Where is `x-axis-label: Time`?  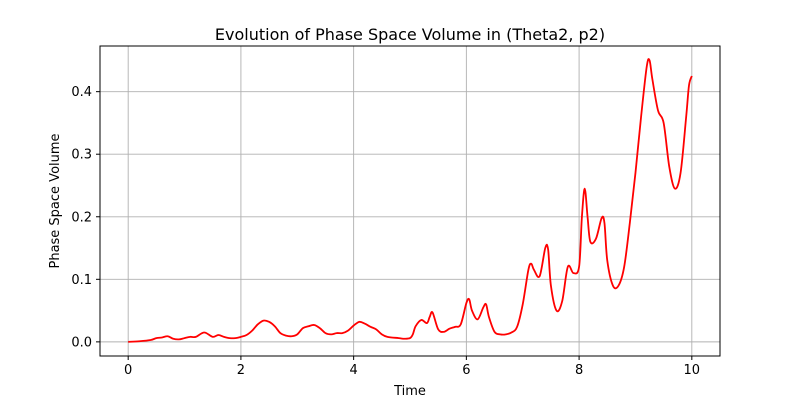
x-axis-label: Time is located at coordinates (409, 391).